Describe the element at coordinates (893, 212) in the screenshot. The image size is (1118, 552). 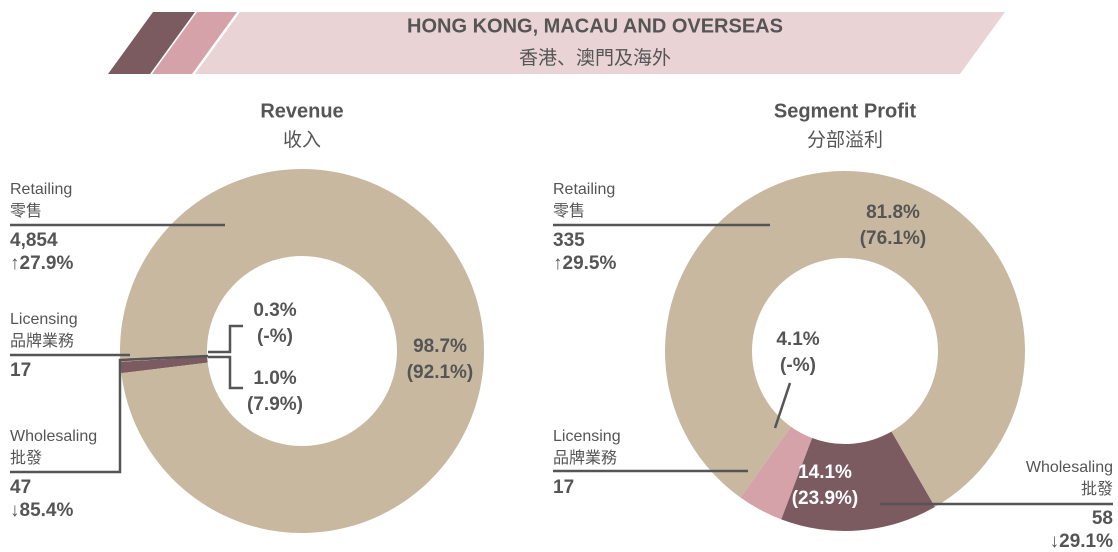
I see `value-label: 81.8%` at that location.